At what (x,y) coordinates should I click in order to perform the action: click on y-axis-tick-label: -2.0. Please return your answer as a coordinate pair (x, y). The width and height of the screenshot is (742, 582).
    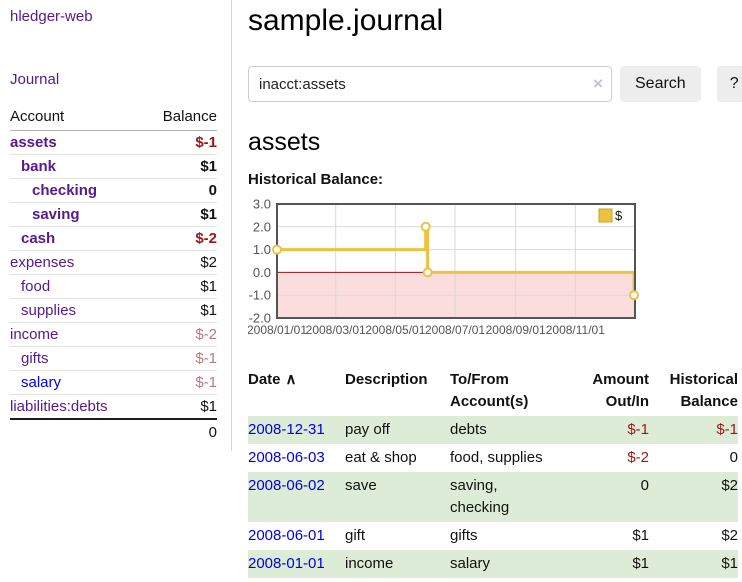
    Looking at the image, I should click on (260, 318).